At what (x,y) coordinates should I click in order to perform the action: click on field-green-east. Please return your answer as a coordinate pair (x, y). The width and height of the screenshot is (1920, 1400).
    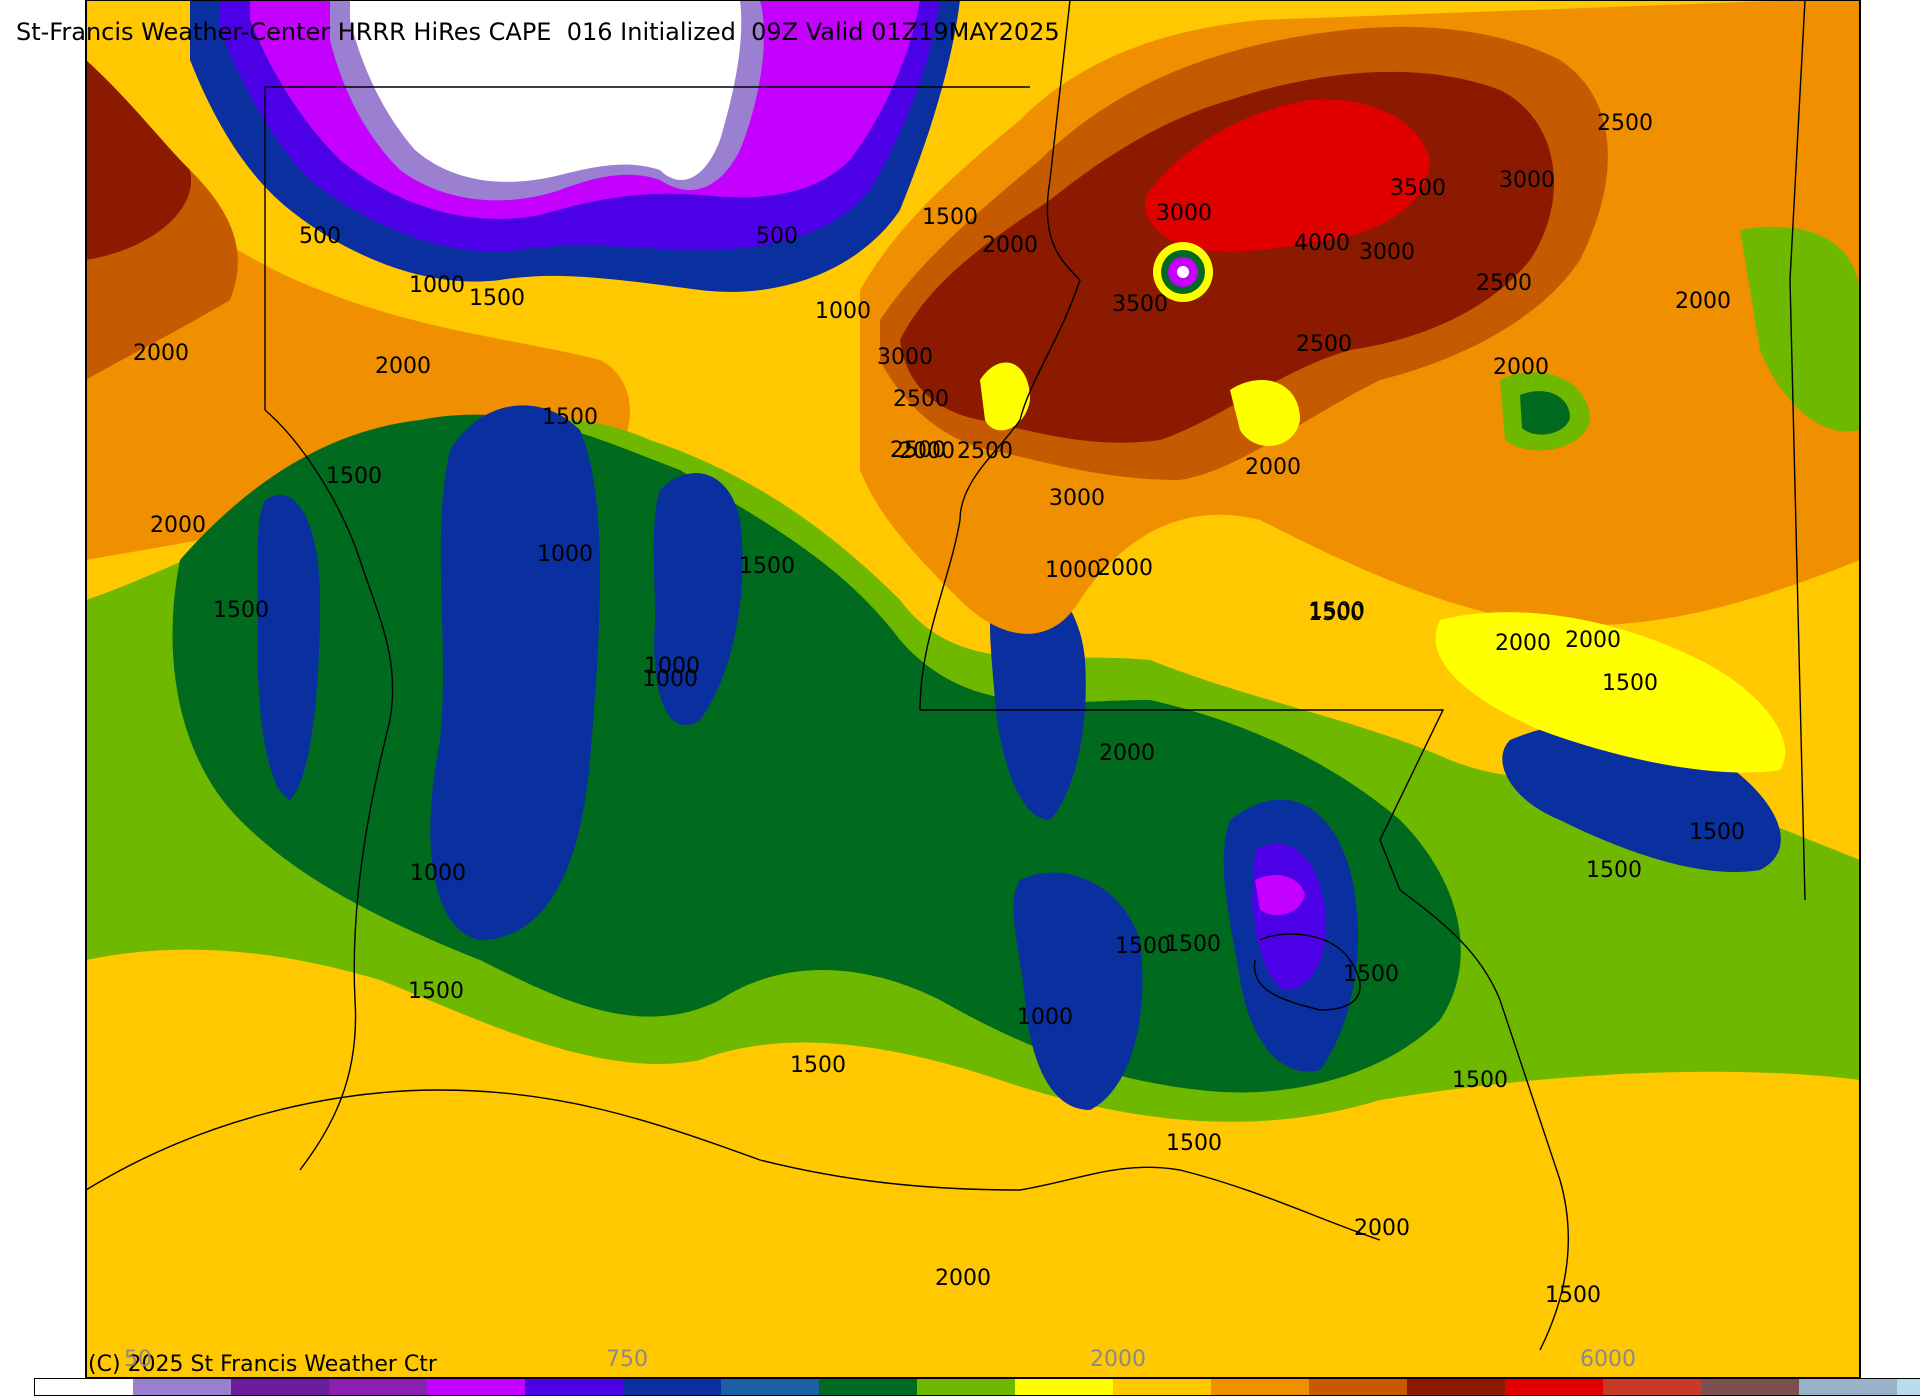
    Looking at the image, I should click on (1800, 329).